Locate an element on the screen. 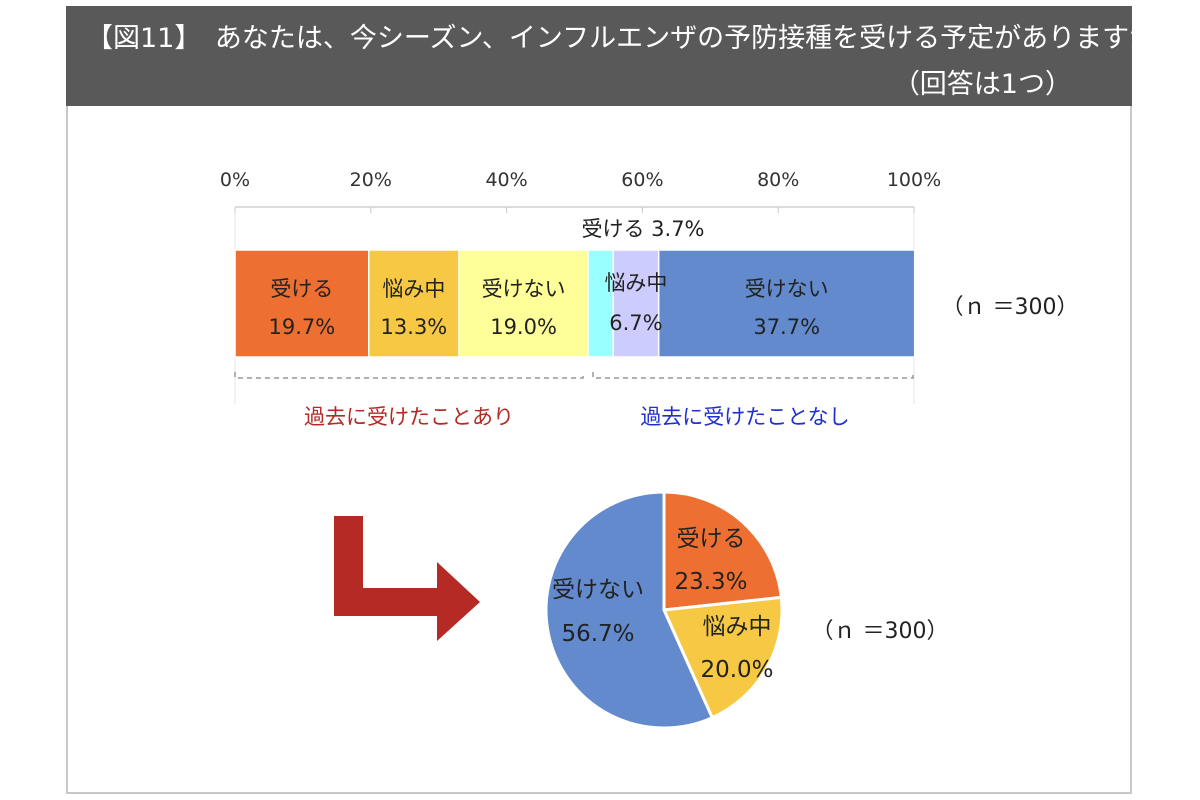 The image size is (1200, 800). bar-segment-value: 19.0% is located at coordinates (523, 327).